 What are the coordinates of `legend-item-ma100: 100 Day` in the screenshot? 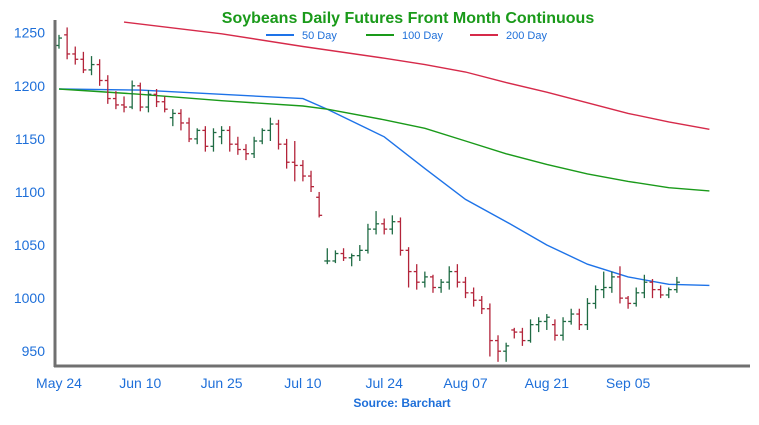 It's located at (404, 36).